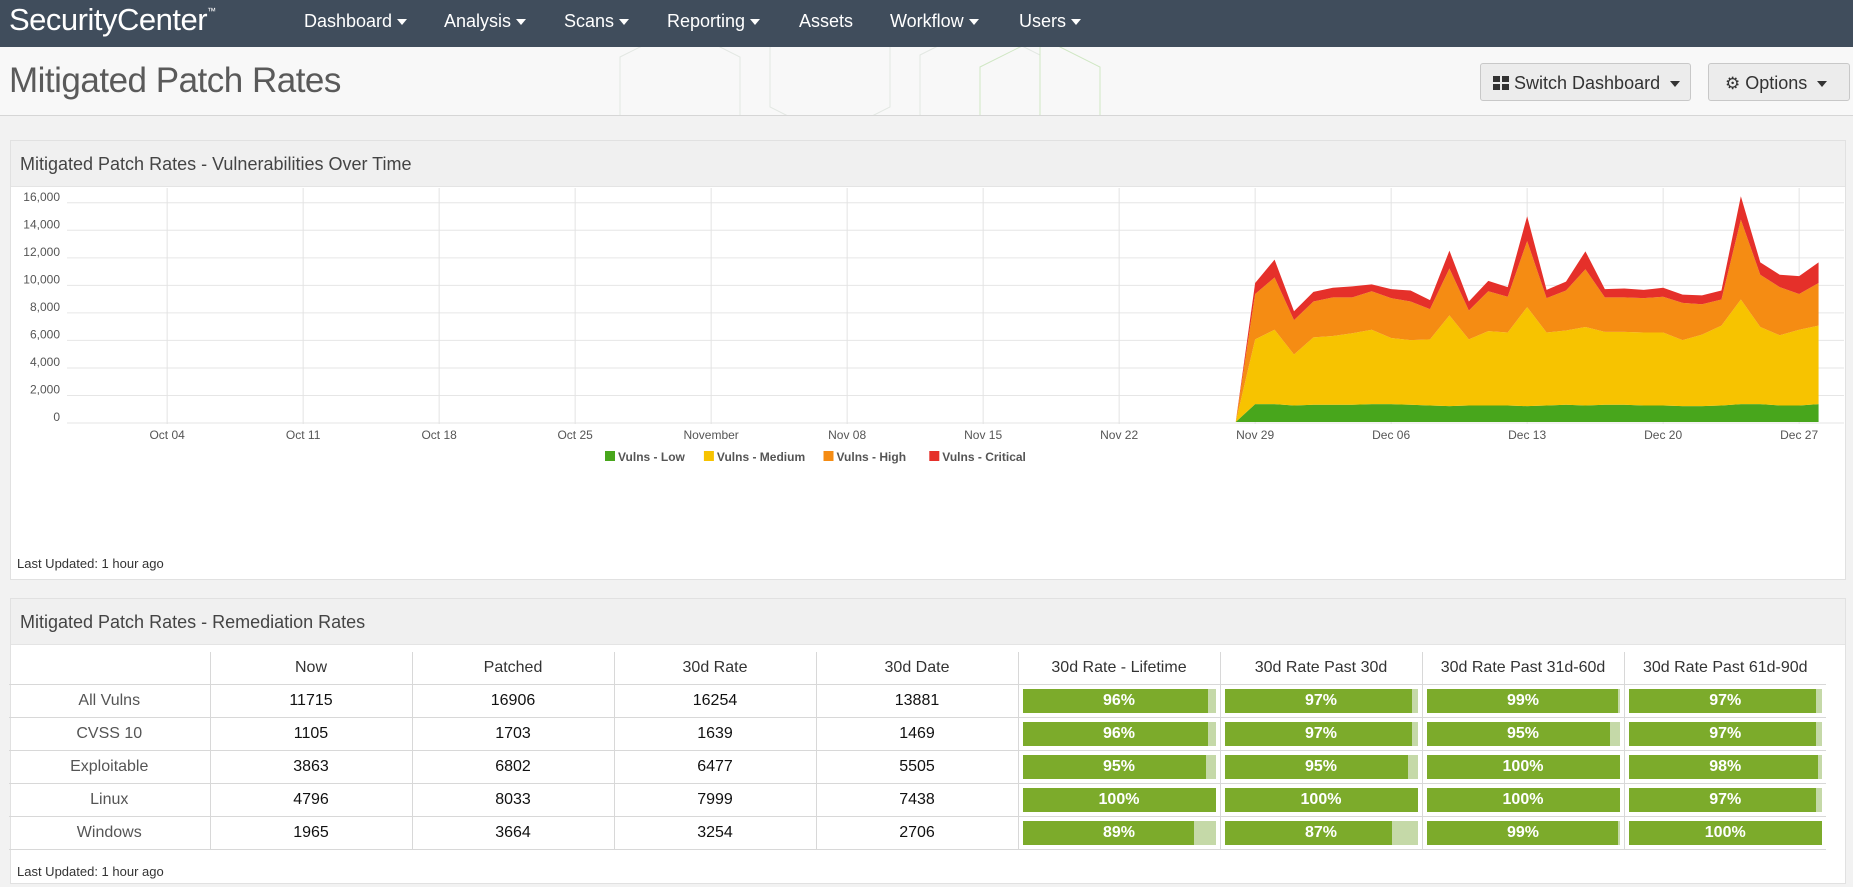 The image size is (1853, 887). I want to click on progress-label: 87%, so click(1321, 832).